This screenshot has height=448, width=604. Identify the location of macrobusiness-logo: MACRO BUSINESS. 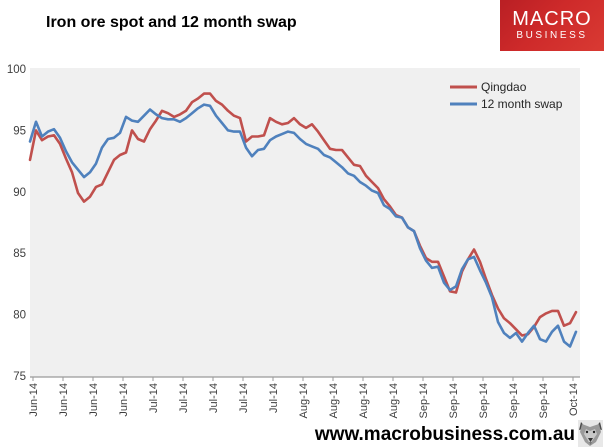
(552, 25).